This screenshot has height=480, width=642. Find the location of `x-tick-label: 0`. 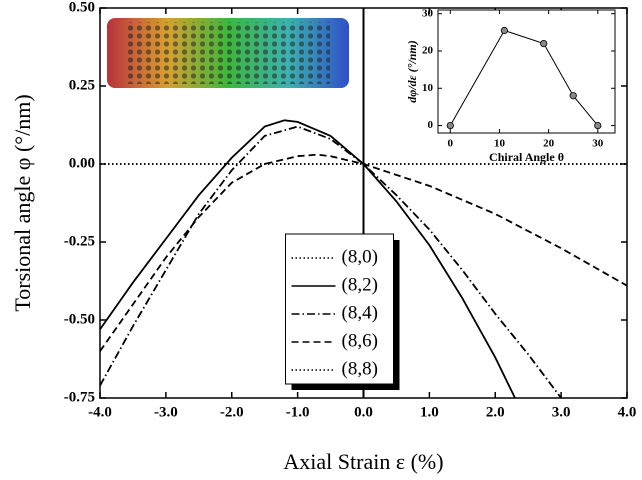

x-tick-label: 0 is located at coordinates (451, 144).